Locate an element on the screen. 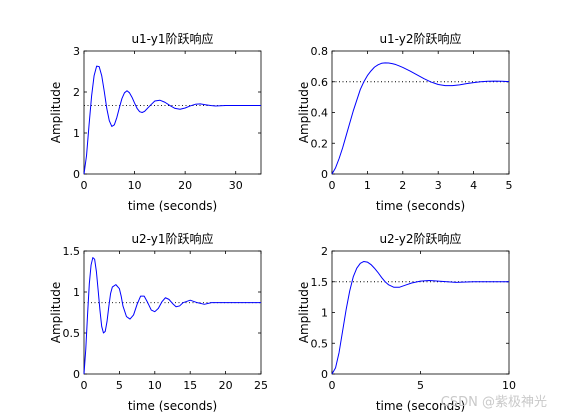  x-tick-label: 25 is located at coordinates (261, 385).